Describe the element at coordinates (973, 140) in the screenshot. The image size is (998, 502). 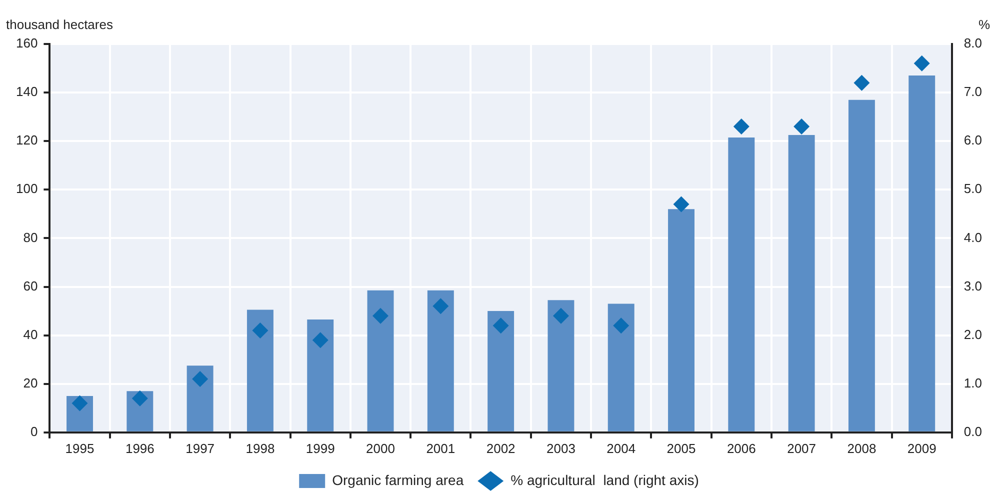
I see `y2-tick-label: 6.0` at that location.